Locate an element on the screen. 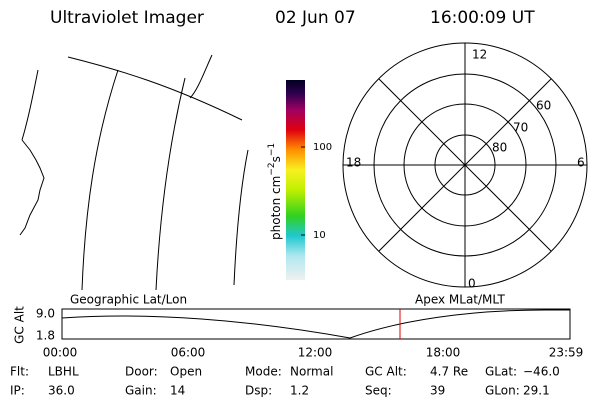 The image size is (600, 400). mlt-label: 18 is located at coordinates (353, 163).